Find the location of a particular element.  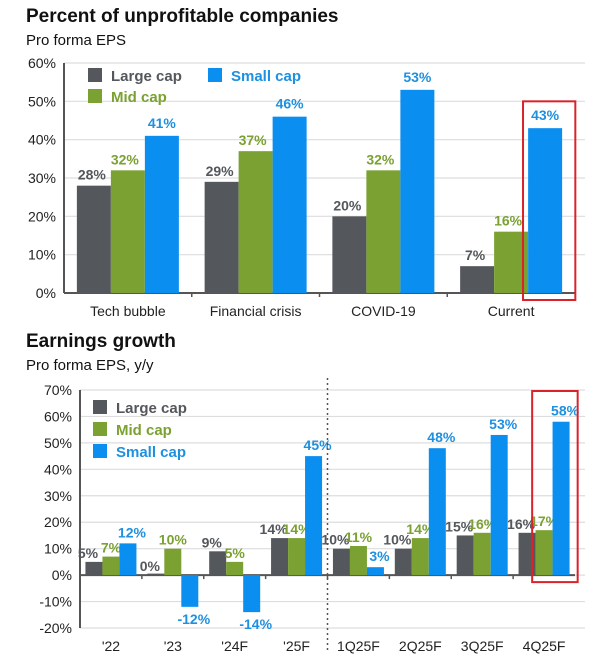

x-tick-label: Current is located at coordinates (511, 311).